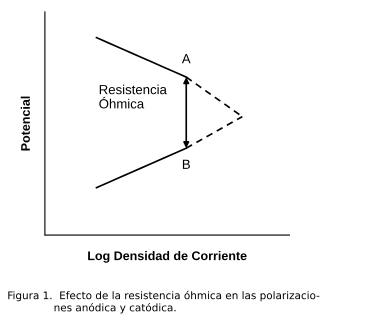  What do you see at coordinates (133, 96) in the screenshot?
I see `annotation: Resistencia Óhmica` at bounding box center [133, 96].